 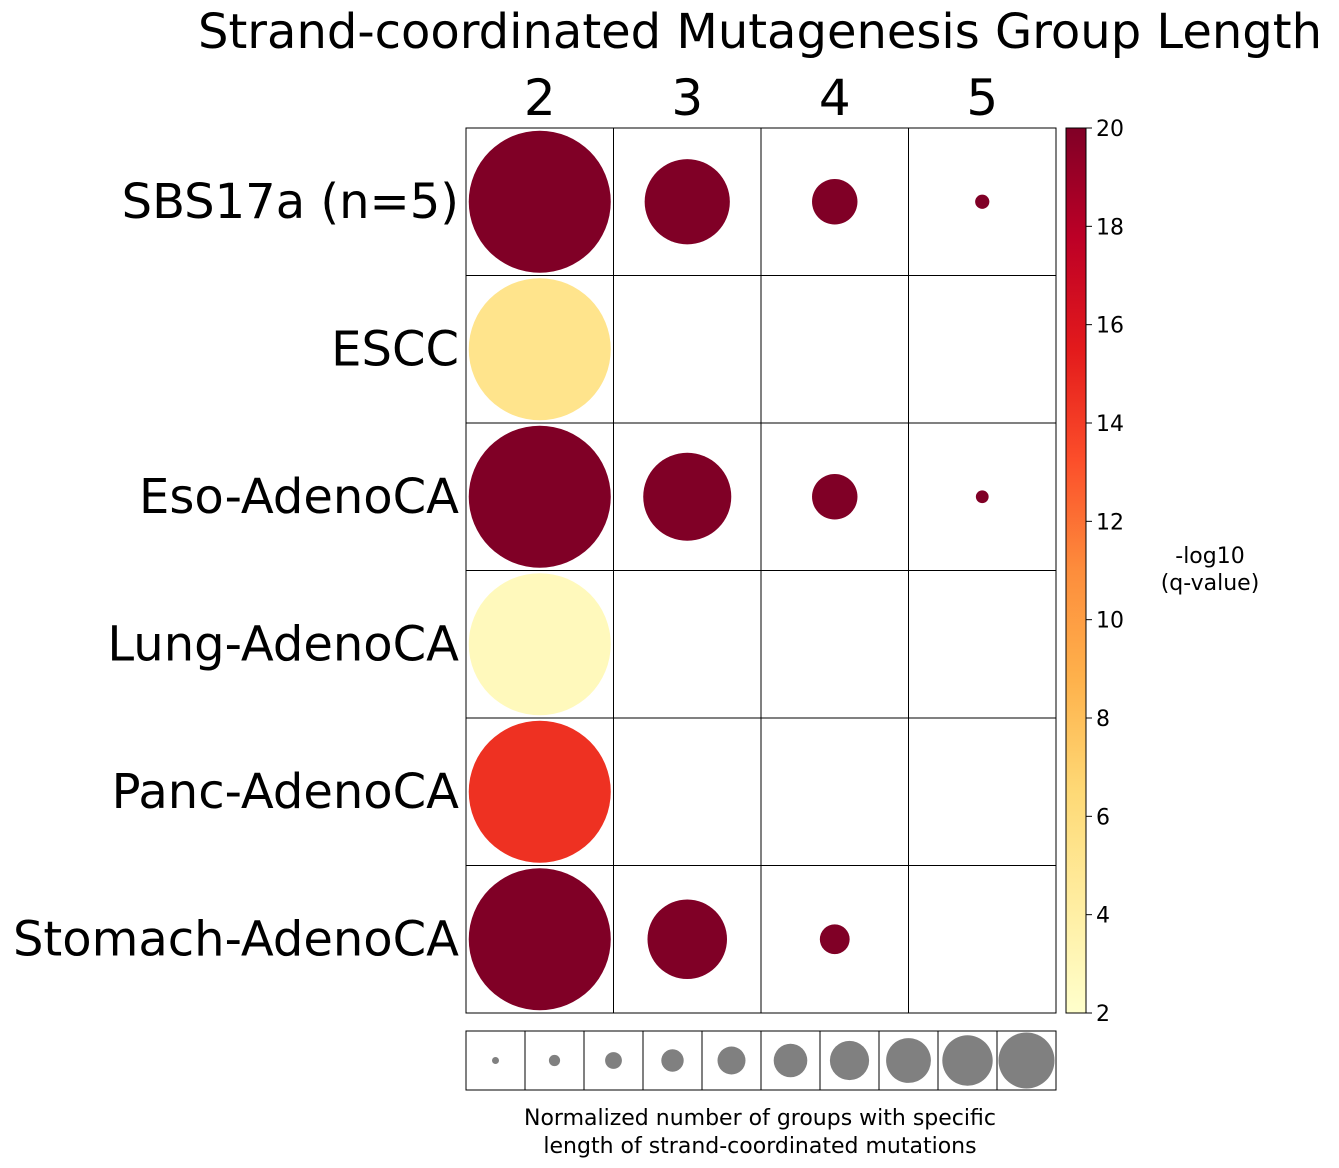 I want to click on colorbar-tick-label: 18, so click(x=1110, y=227).